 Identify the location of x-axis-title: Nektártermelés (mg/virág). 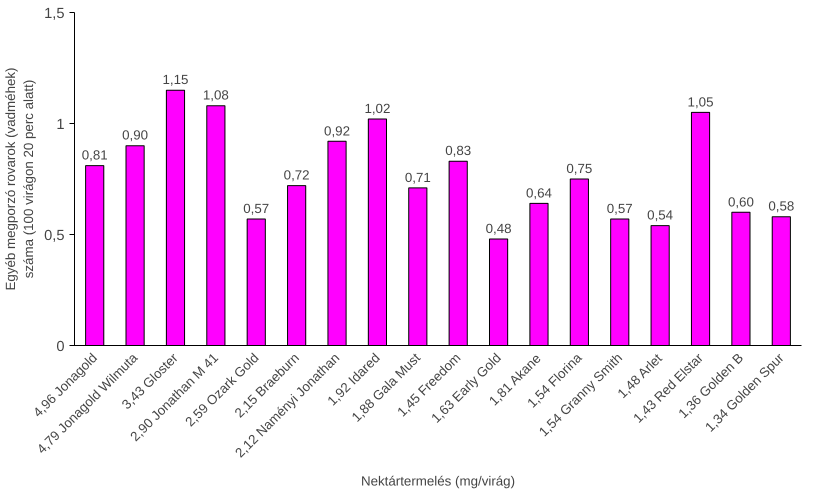
(438, 481).